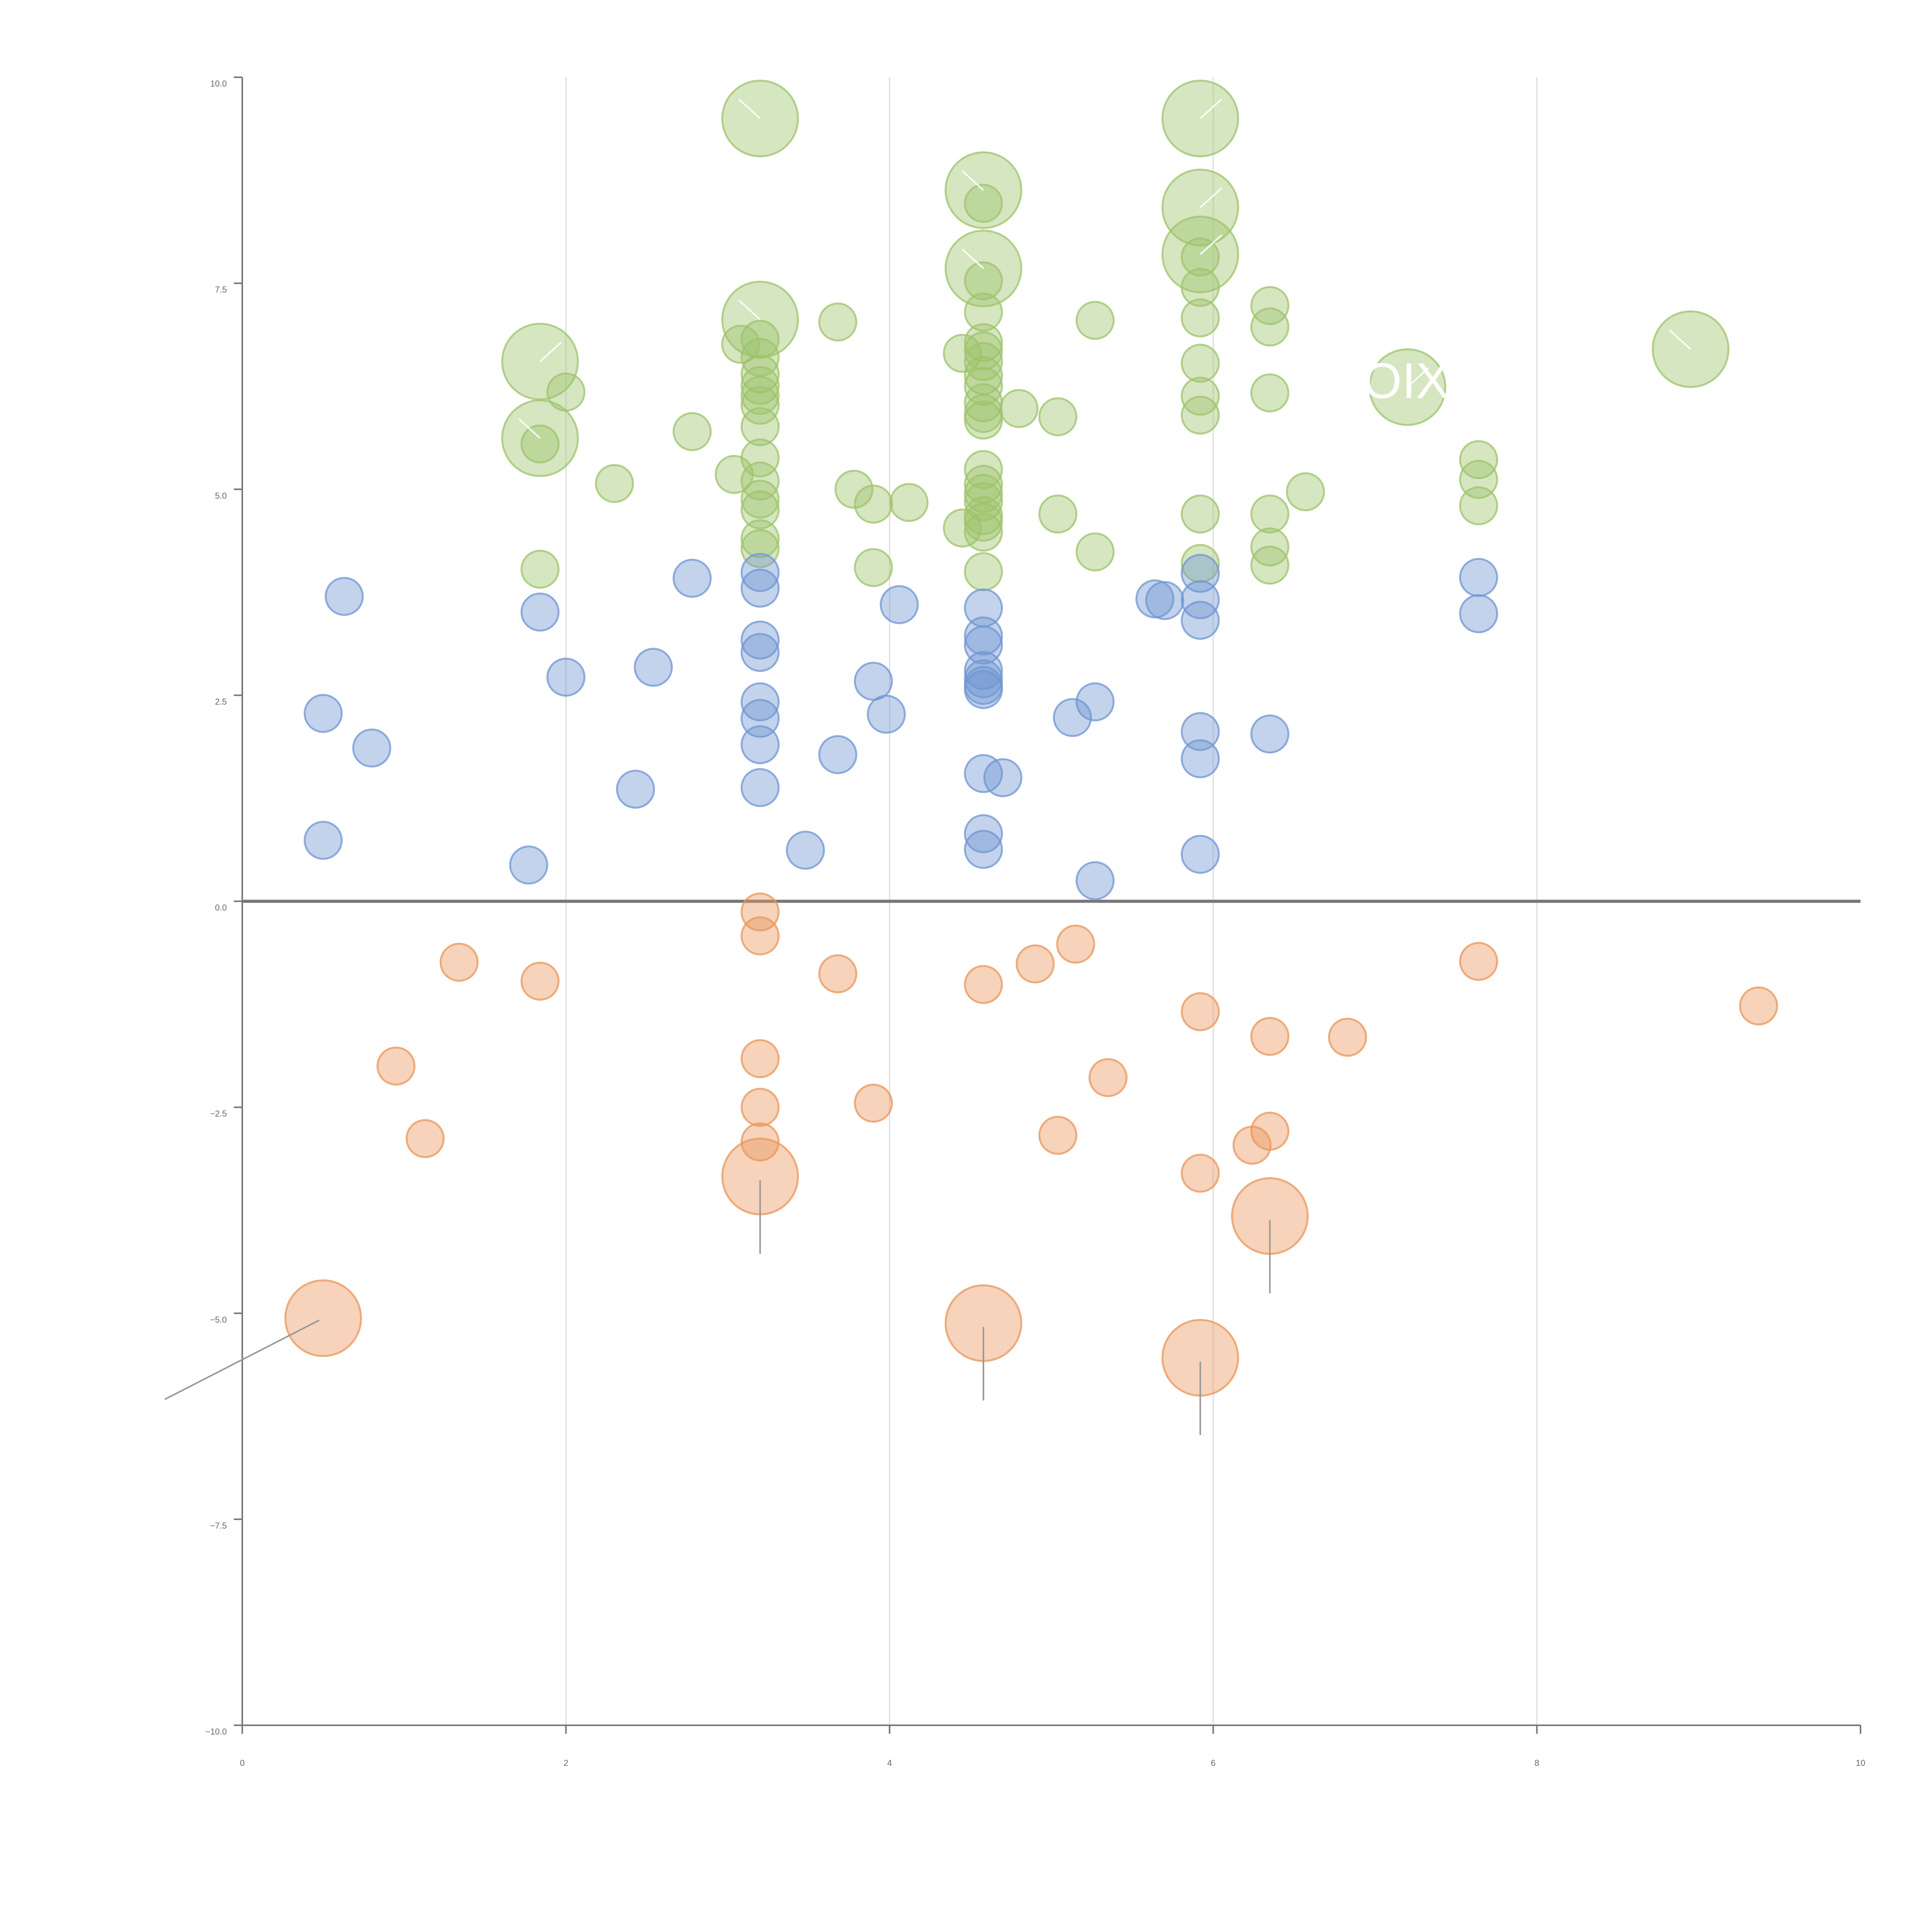  What do you see at coordinates (890, 1763) in the screenshot?
I see `x-tick-label: 4` at bounding box center [890, 1763].